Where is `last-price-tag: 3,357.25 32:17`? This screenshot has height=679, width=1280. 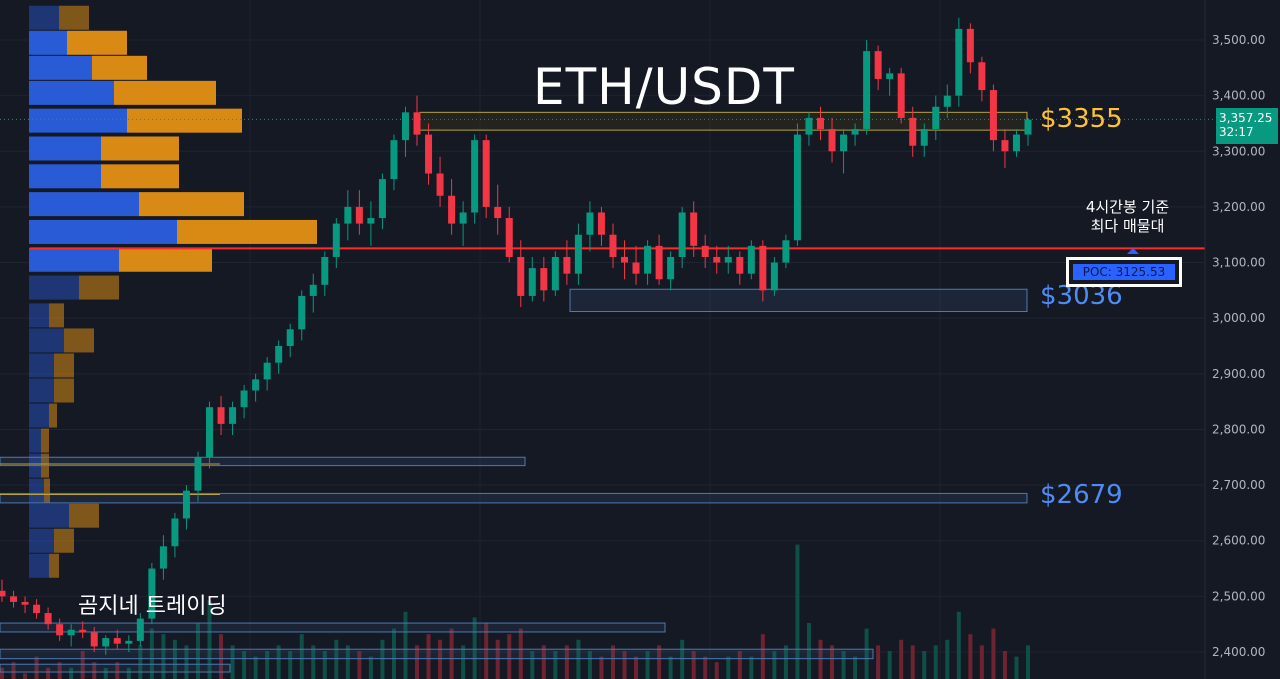
last-price-tag: 3,357.25 32:17 is located at coordinates (1247, 126).